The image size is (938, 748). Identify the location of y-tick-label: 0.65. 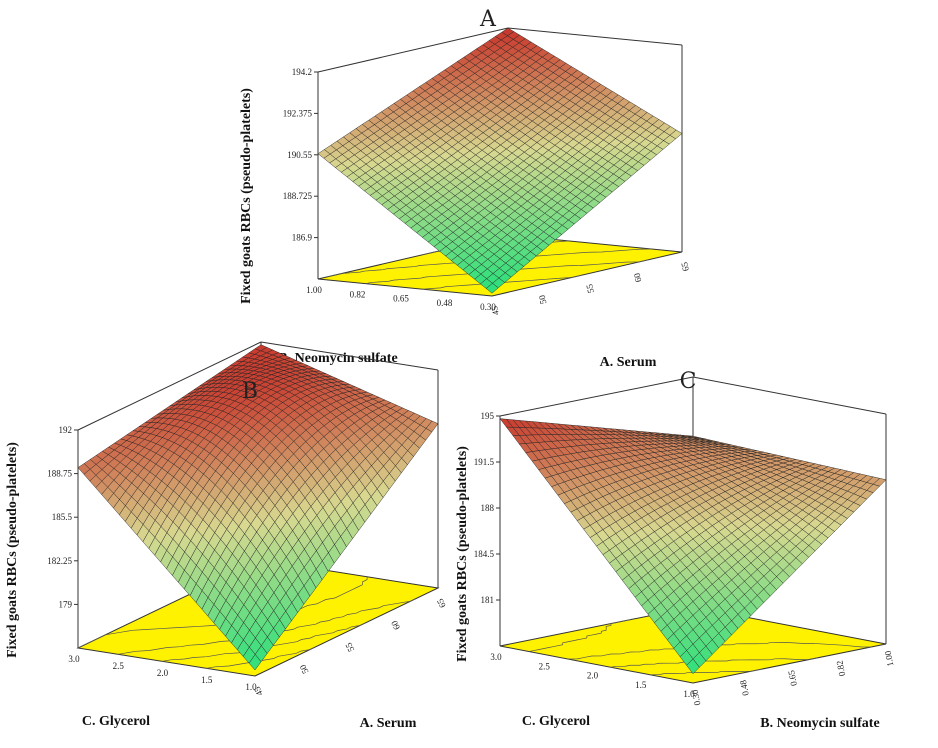
(401, 299).